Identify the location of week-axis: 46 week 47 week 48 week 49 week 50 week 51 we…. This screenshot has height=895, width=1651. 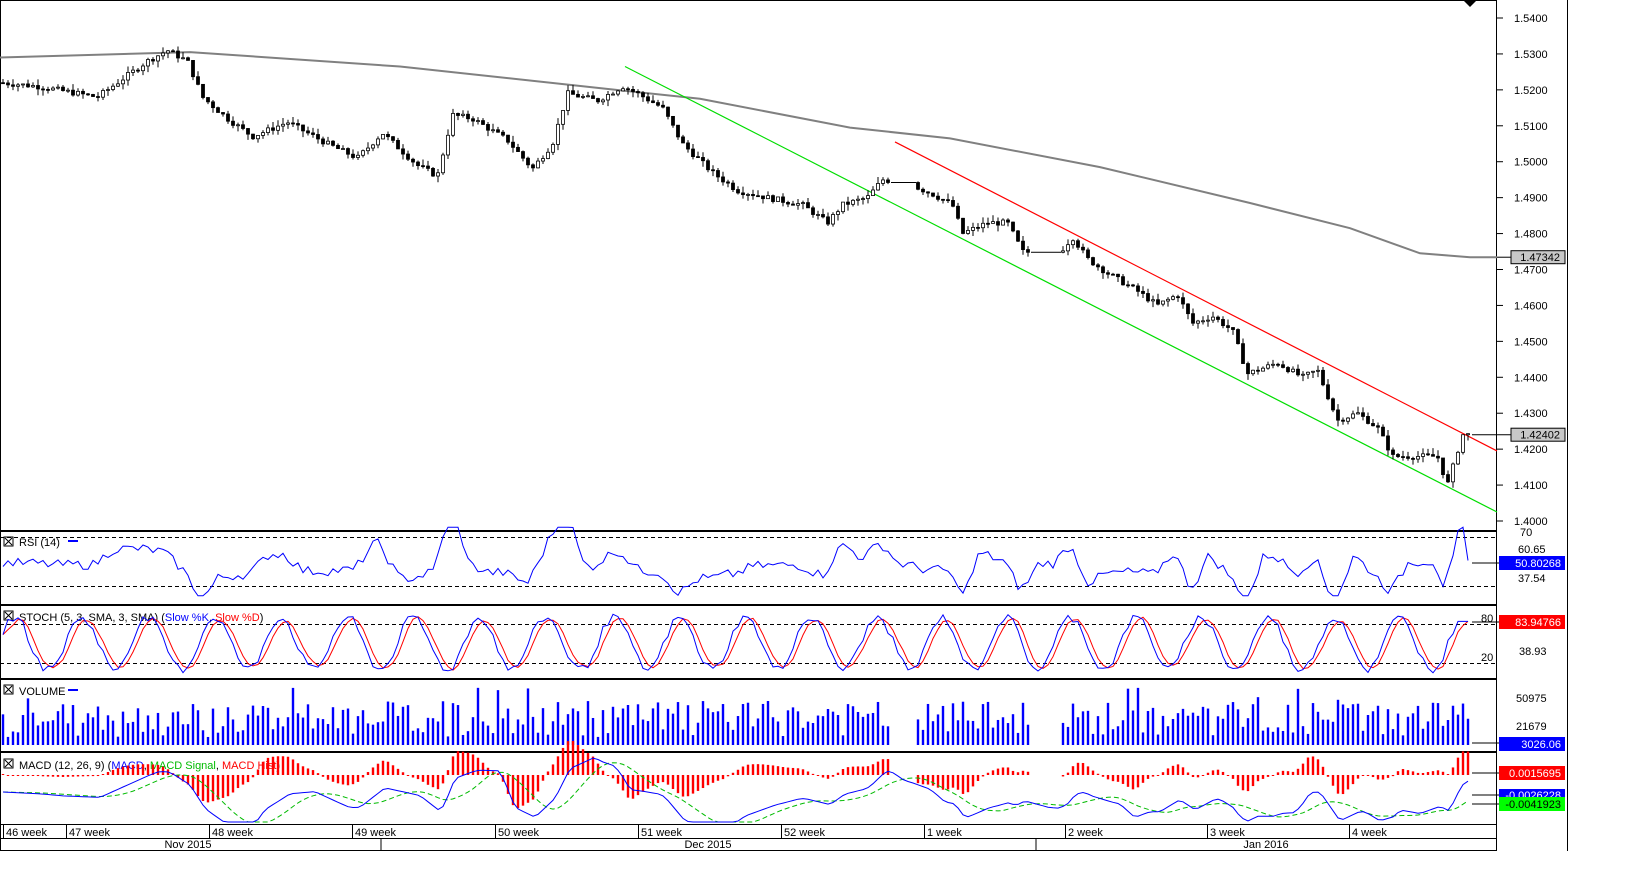
(695, 832).